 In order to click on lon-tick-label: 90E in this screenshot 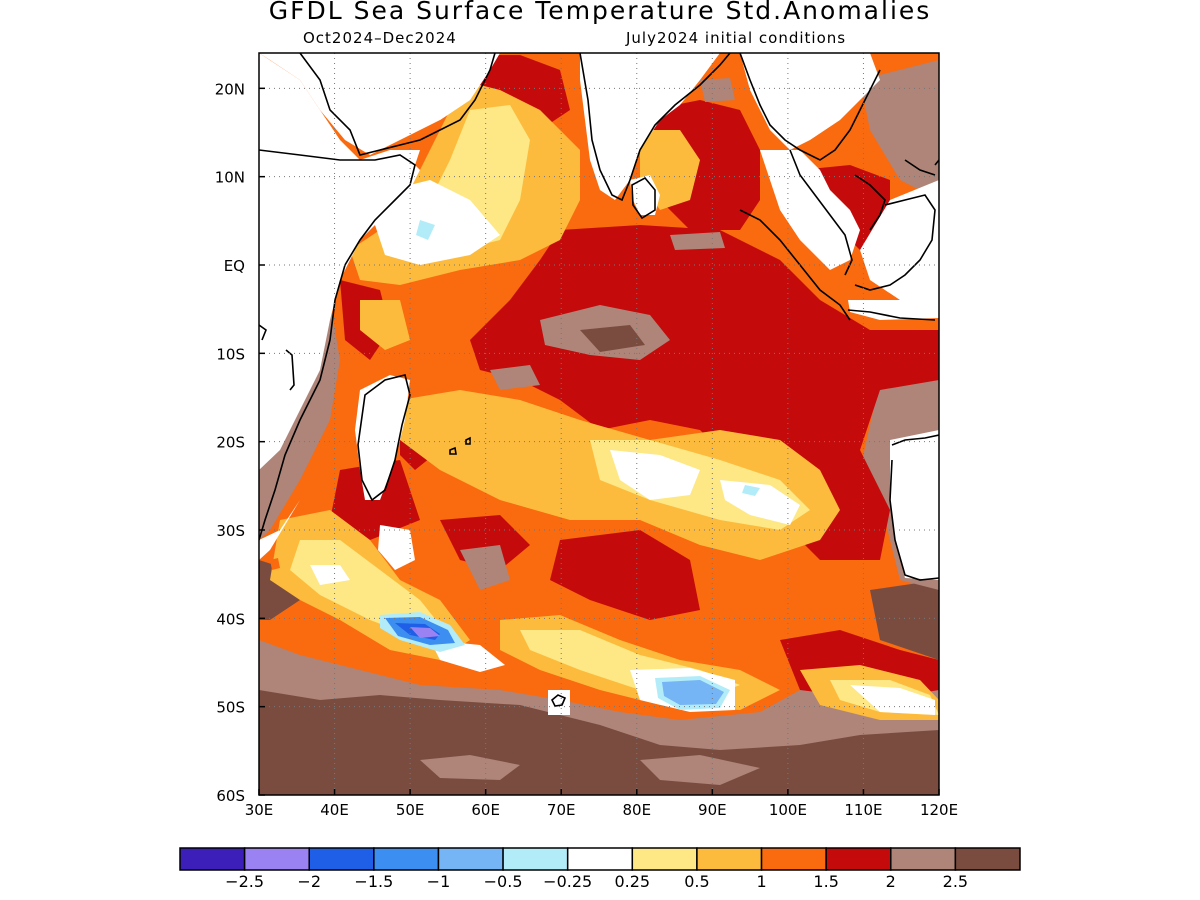, I will do `click(712, 810)`.